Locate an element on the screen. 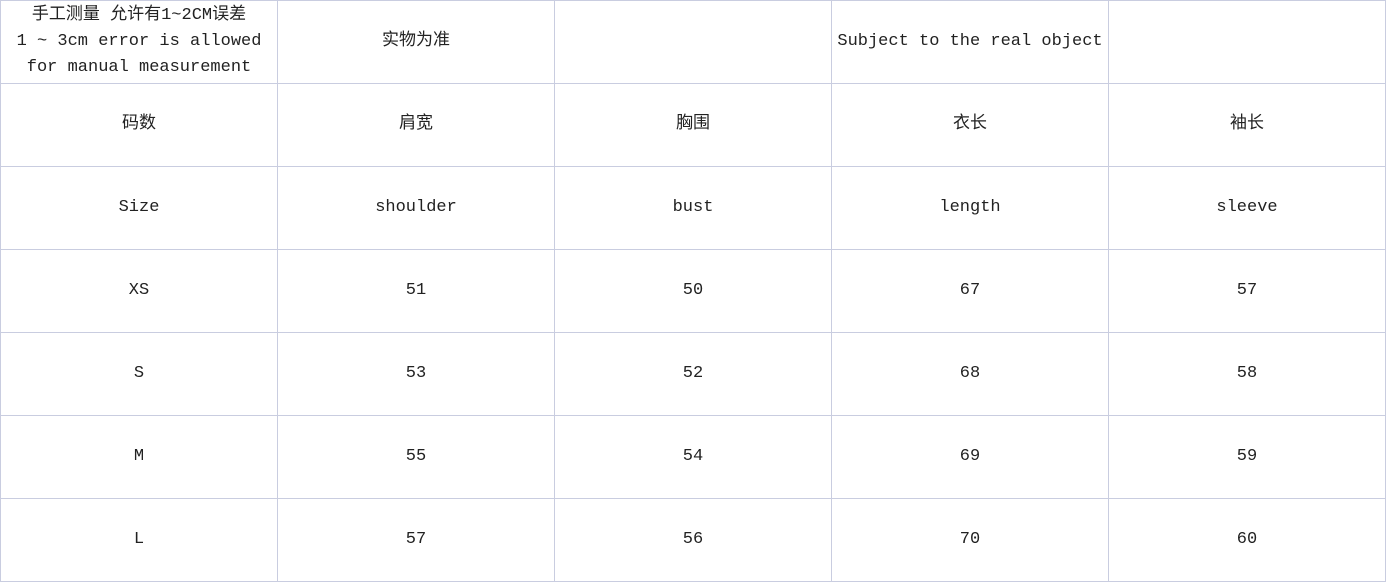  header-bust: bust is located at coordinates (693, 208).